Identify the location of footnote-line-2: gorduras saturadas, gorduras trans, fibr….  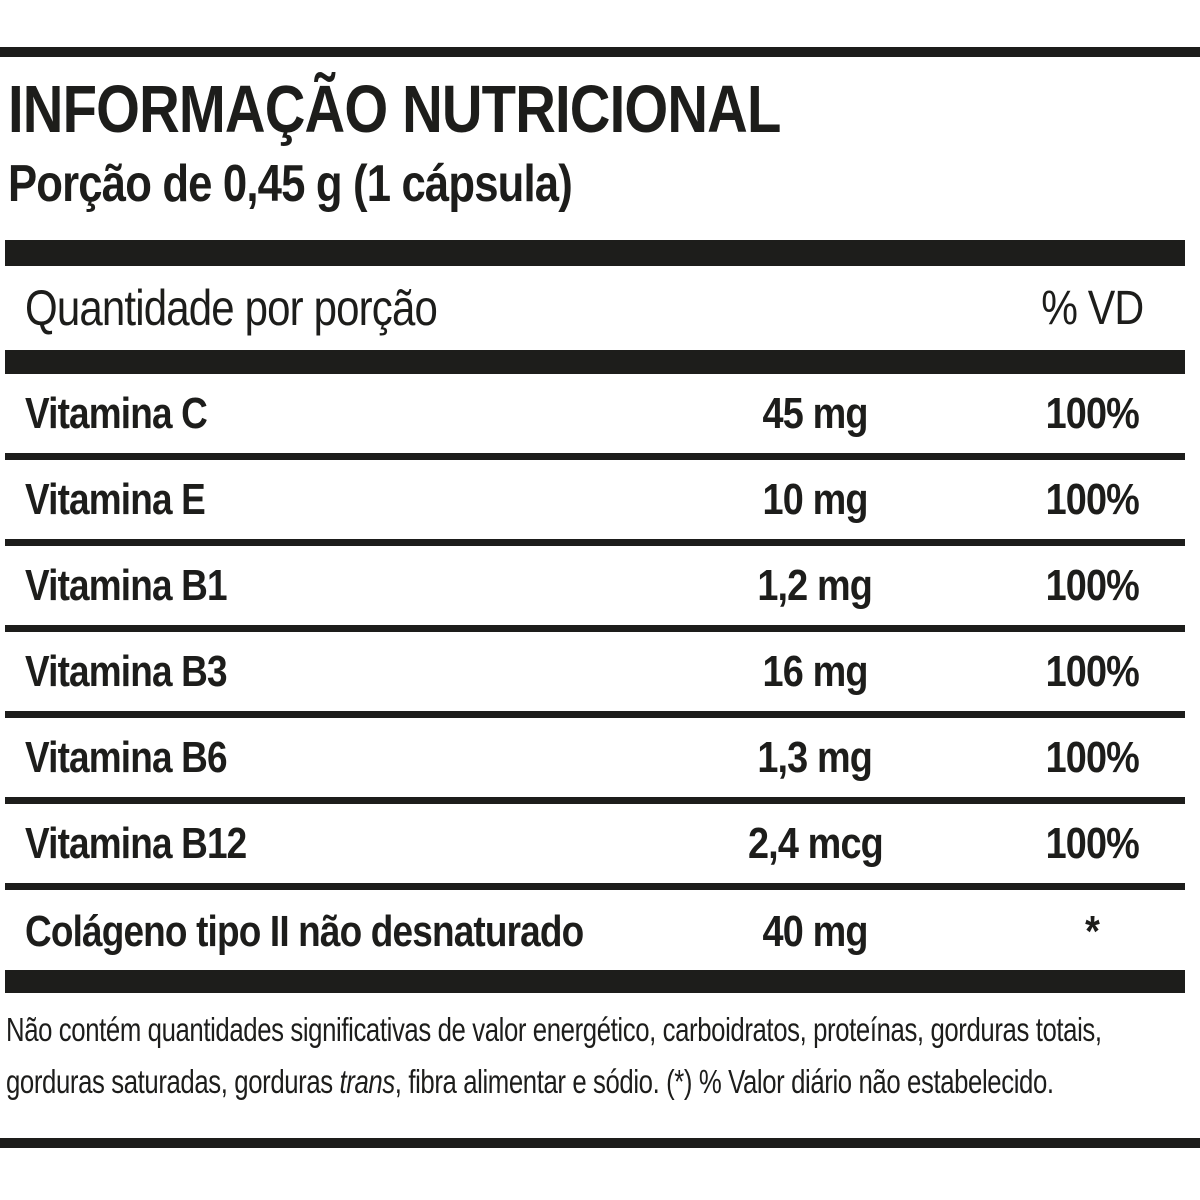
(530, 1081).